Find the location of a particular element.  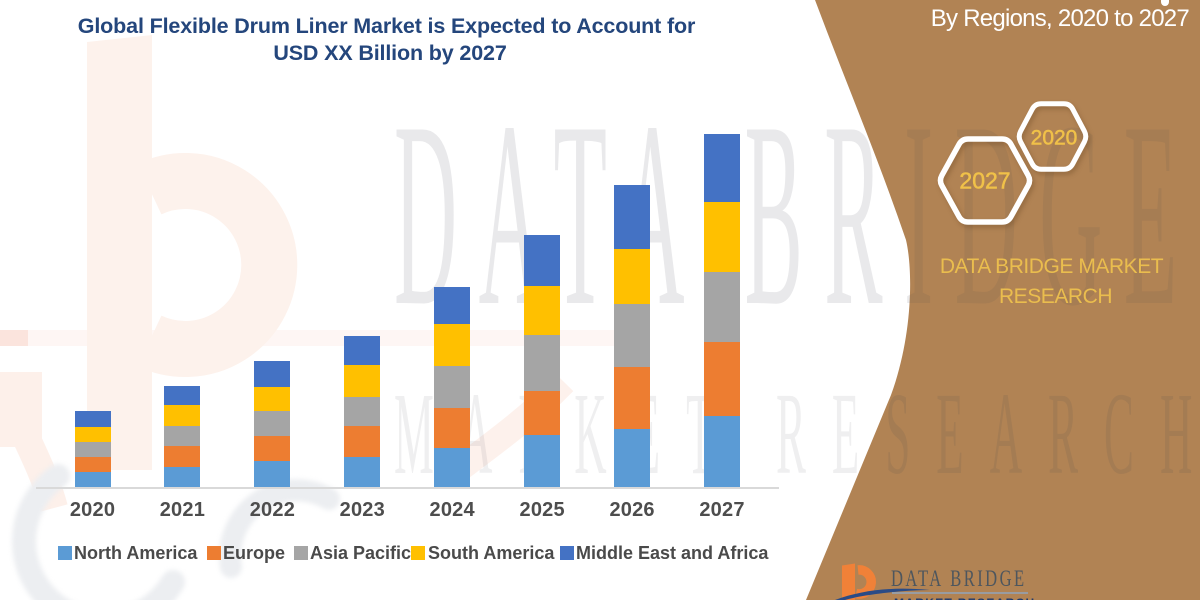

svg-text: 2020 is located at coordinates (1054, 138).